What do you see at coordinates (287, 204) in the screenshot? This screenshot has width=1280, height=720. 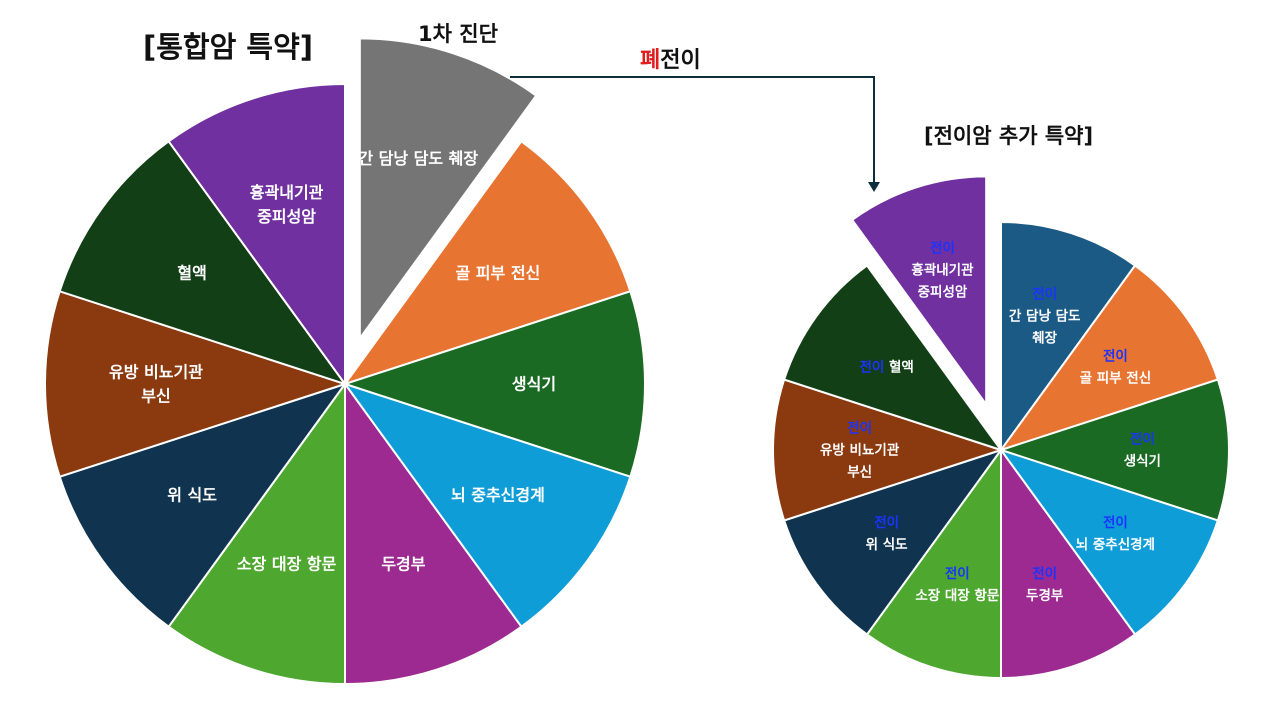 I see `integrated-slice-10-label: 흉곽내기관 중피성암` at bounding box center [287, 204].